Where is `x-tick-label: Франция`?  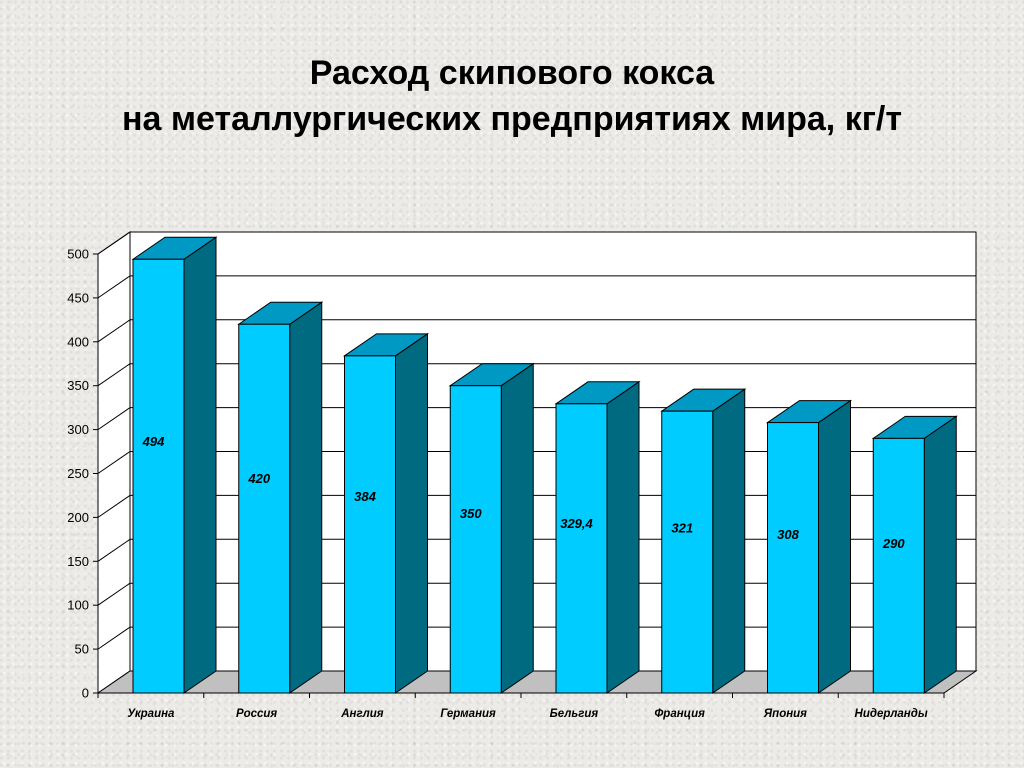
x-tick-label: Франция is located at coordinates (679, 714).